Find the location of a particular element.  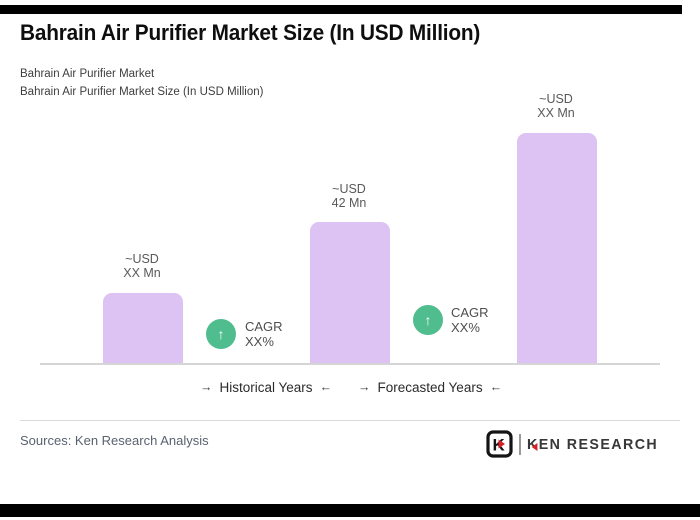

forecasted-years-label: Forecasted Years is located at coordinates (430, 387).